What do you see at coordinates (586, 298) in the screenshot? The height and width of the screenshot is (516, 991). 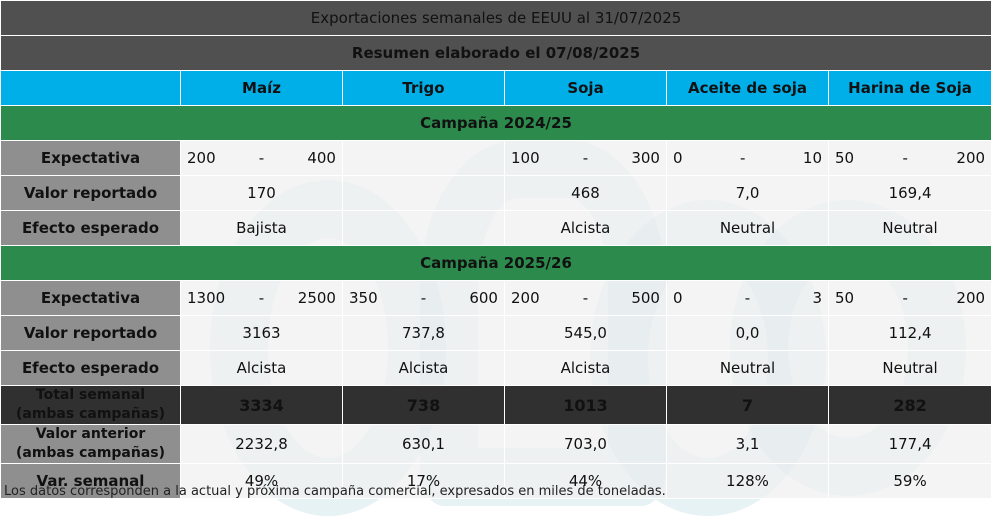 I see `expectation-cell: 200-500` at bounding box center [586, 298].